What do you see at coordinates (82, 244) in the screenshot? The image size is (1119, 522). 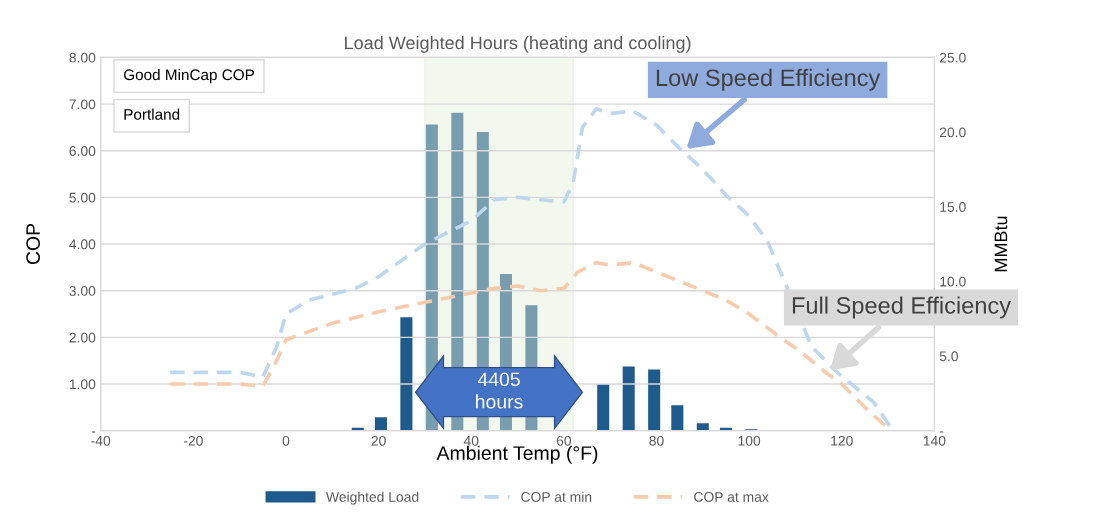 I see `y-tick-label: 4.00` at bounding box center [82, 244].